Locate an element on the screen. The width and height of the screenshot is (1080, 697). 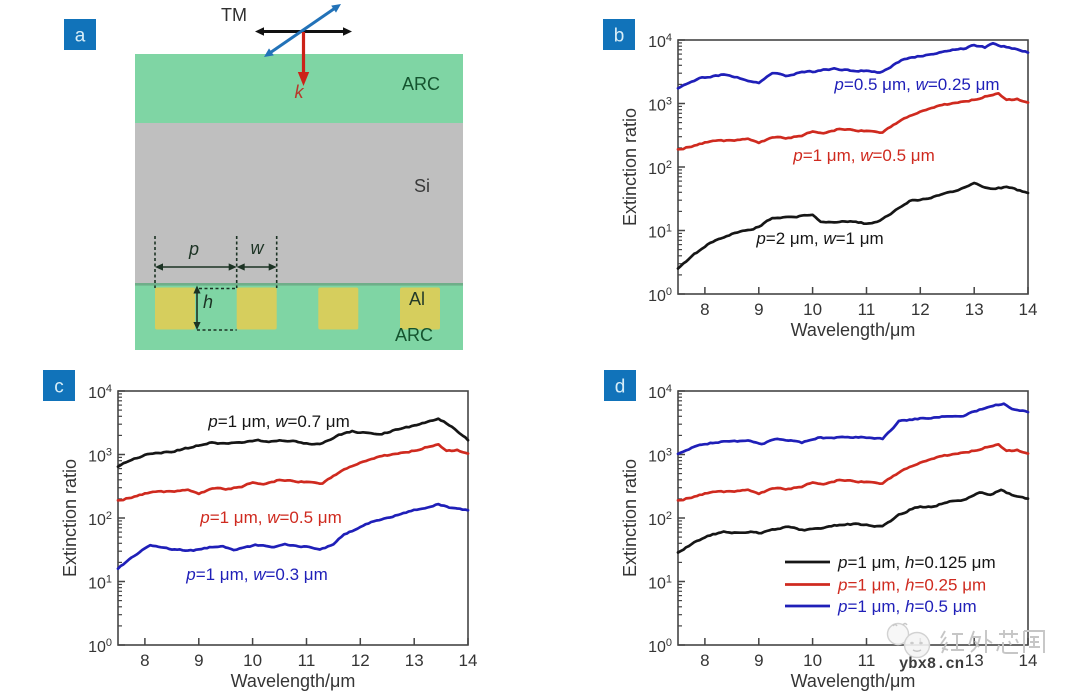
svg-text: p=2 μm, w=1 μm is located at coordinates (819, 238).